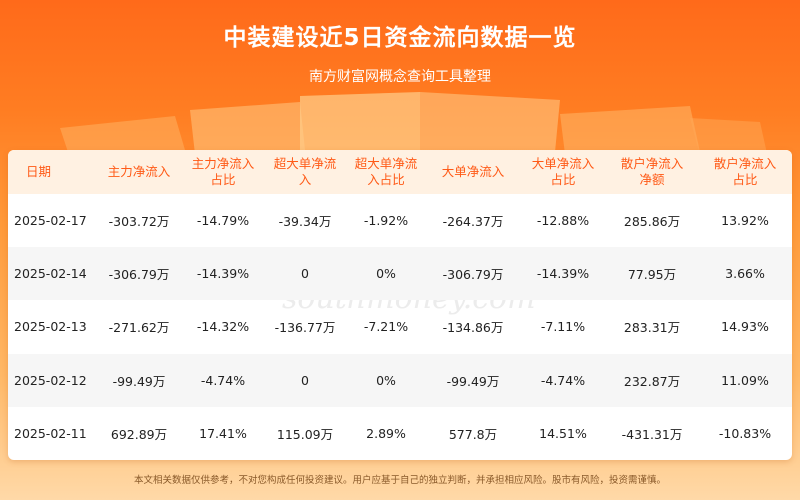  I want to click on column-header: 大单净流入, so click(473, 172).